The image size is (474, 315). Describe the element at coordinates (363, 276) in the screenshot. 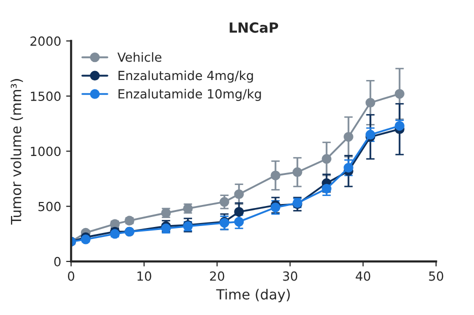

I see `x-tick-label: 40` at that location.